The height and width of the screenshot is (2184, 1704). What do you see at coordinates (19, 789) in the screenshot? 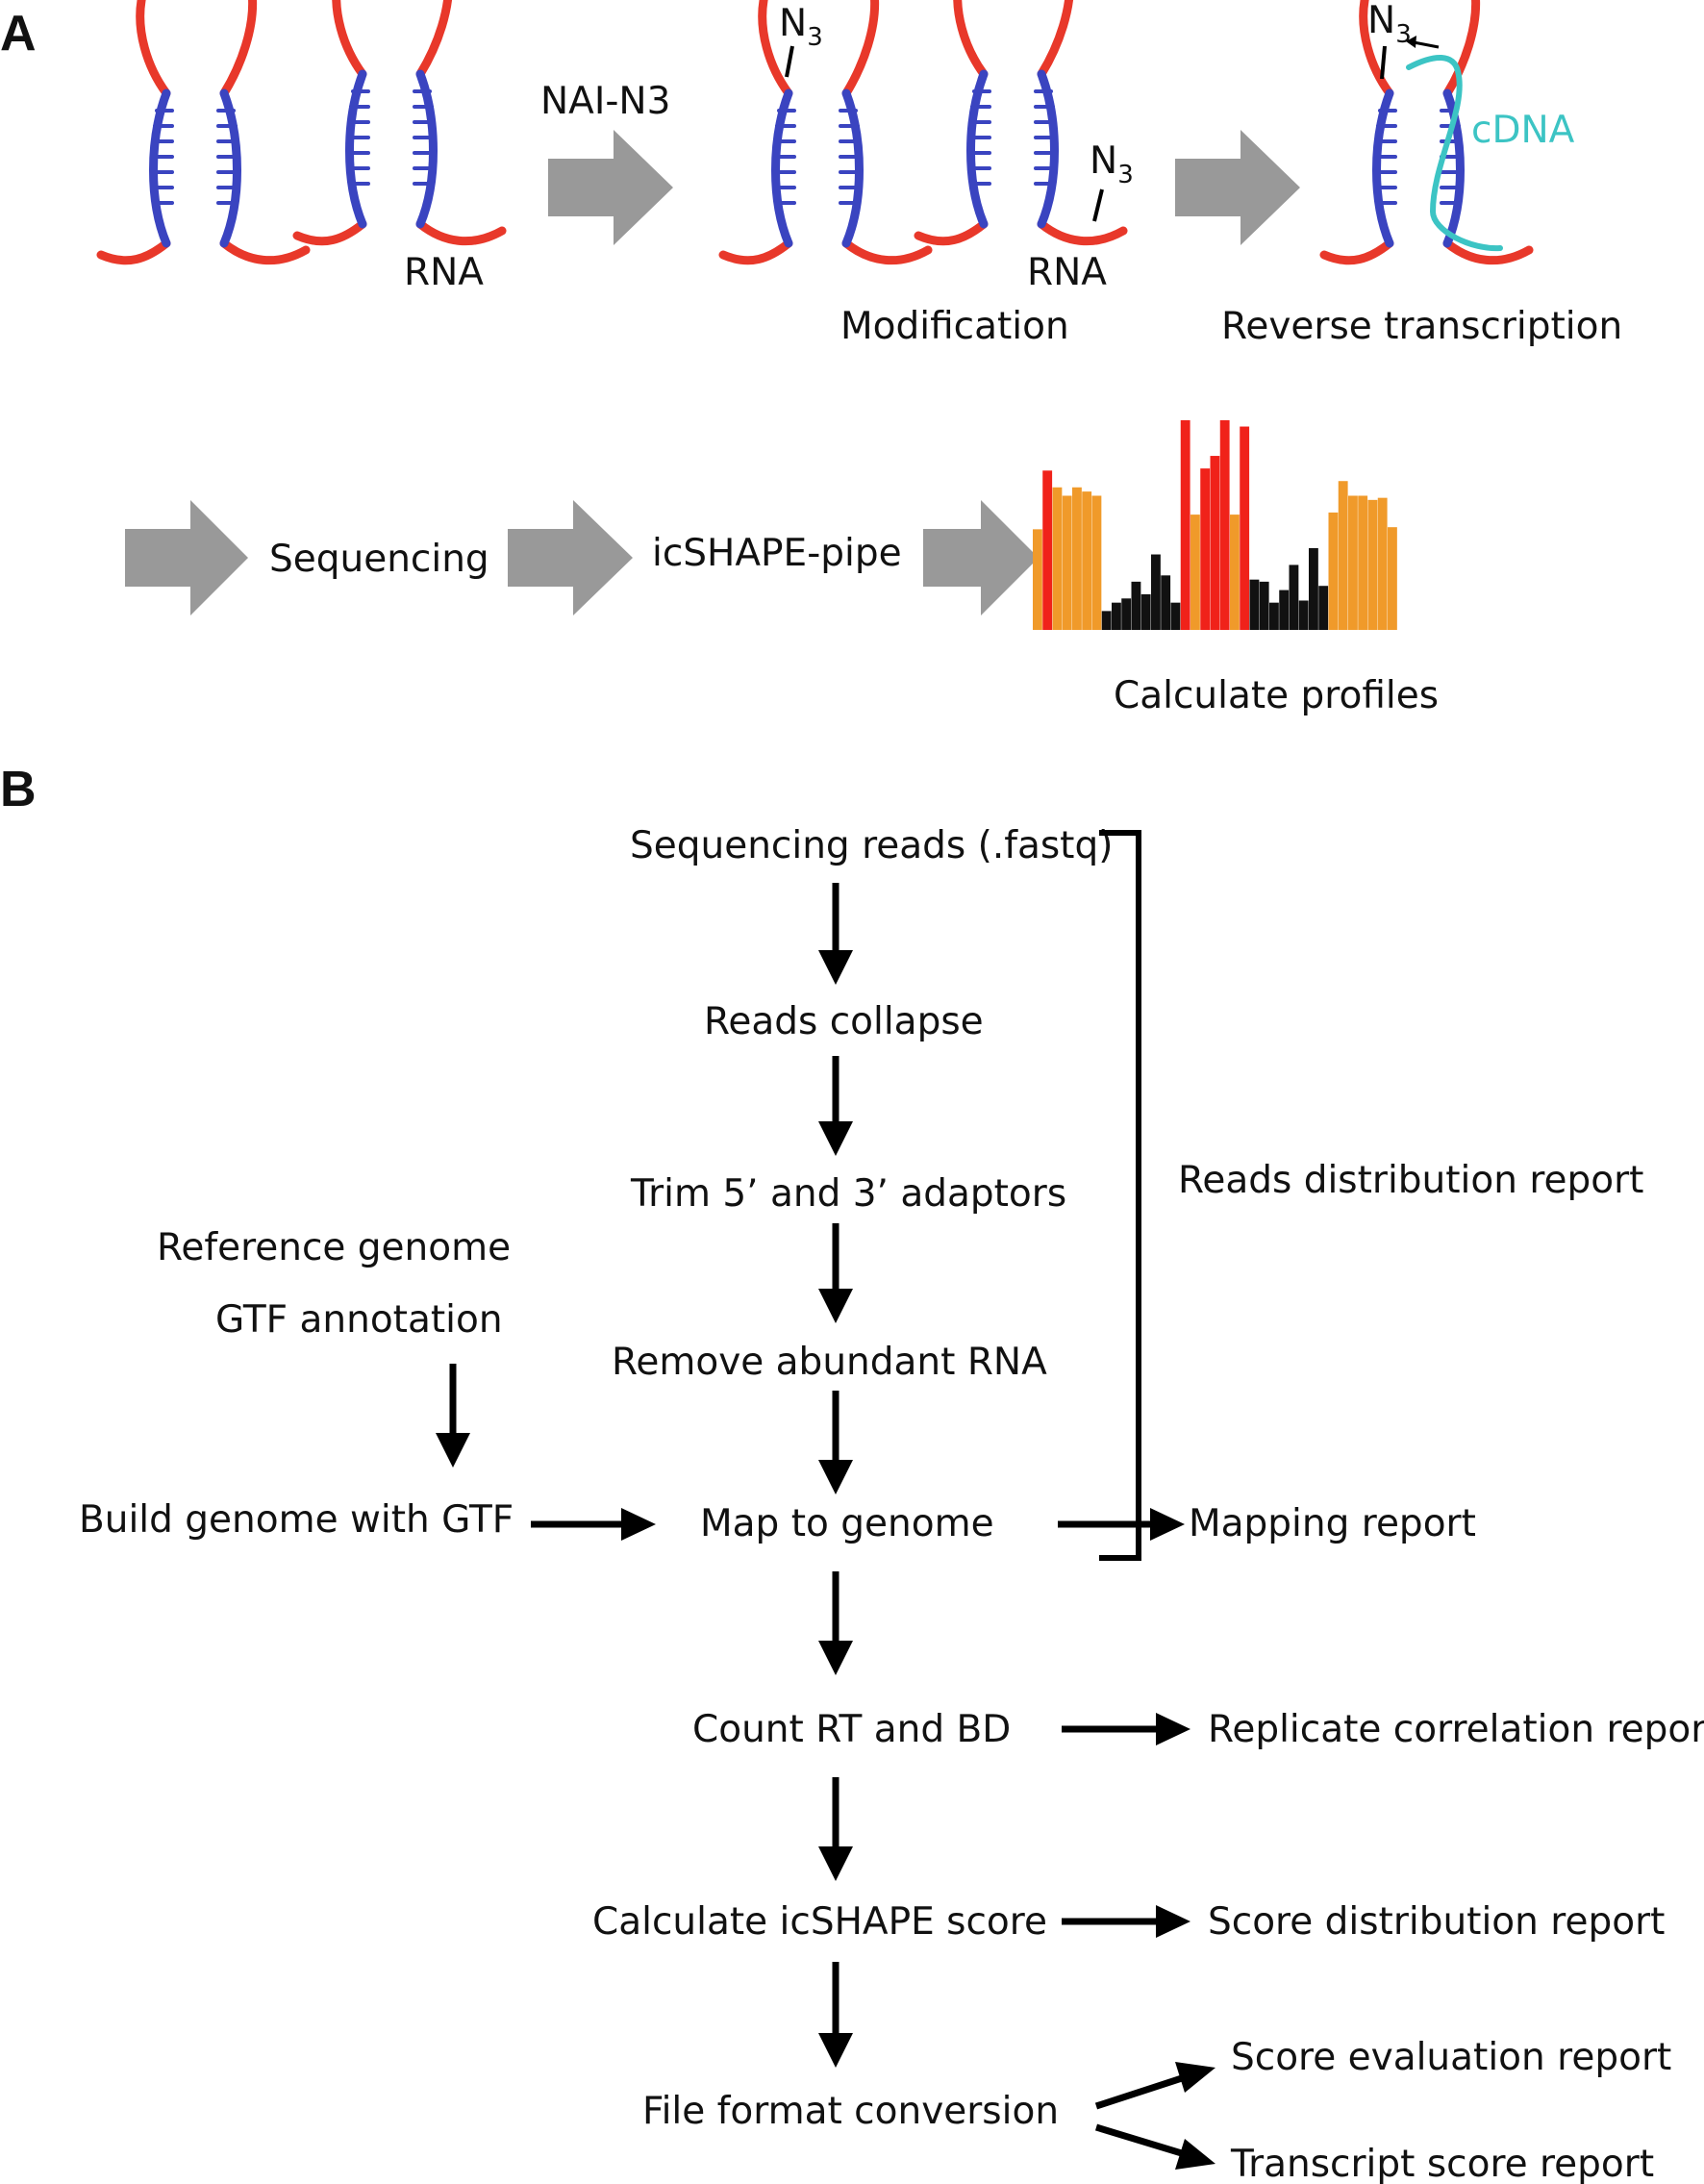
I see `panel-b-letter: B` at bounding box center [19, 789].